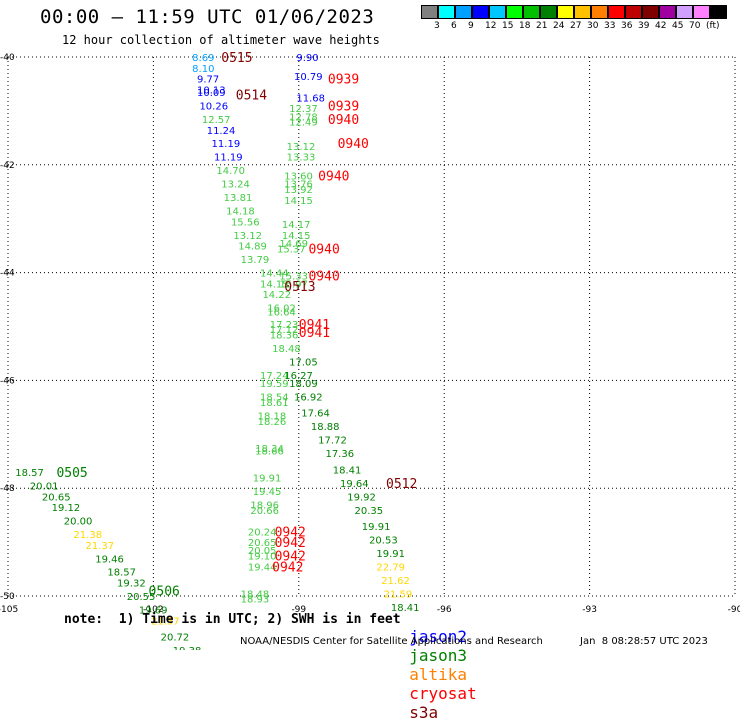 Image resolution: width=740 pixels, height=722 pixels. Describe the element at coordinates (298, 610) in the screenshot. I see `x-tick-label: -99` at that location.